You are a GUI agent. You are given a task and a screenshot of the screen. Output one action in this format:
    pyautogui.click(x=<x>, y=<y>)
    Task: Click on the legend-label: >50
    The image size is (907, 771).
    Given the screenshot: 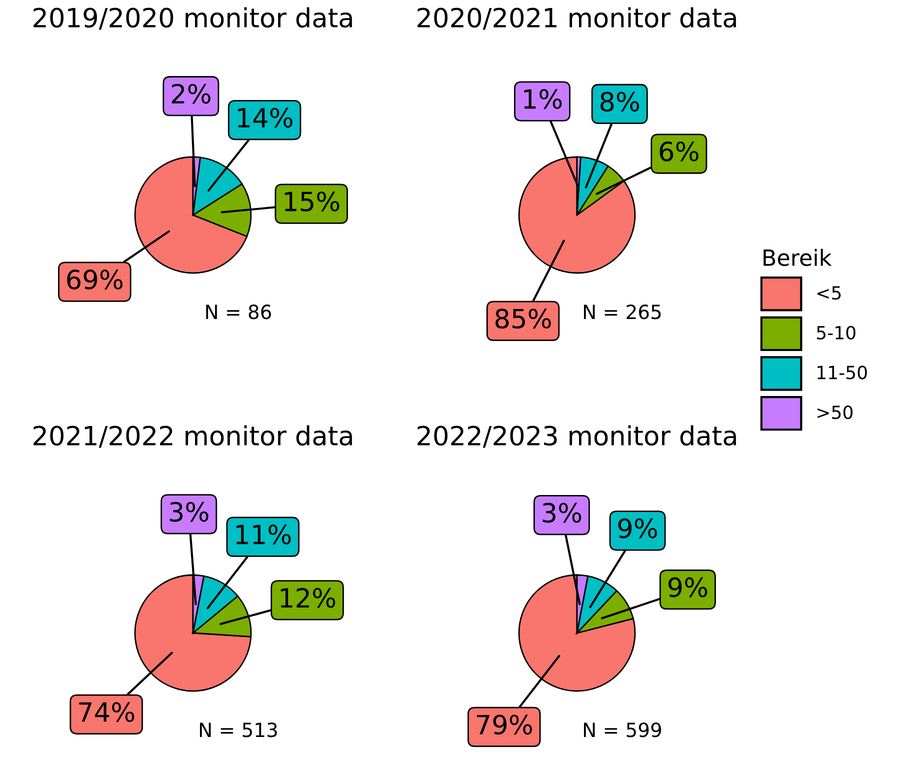 What is the action you would take?
    pyautogui.click(x=835, y=412)
    